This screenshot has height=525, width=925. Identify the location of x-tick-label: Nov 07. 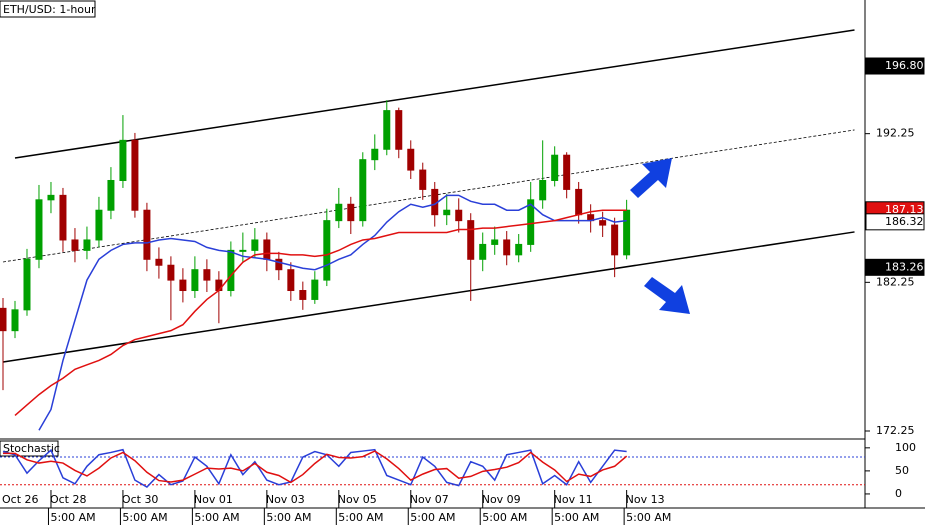
(429, 499).